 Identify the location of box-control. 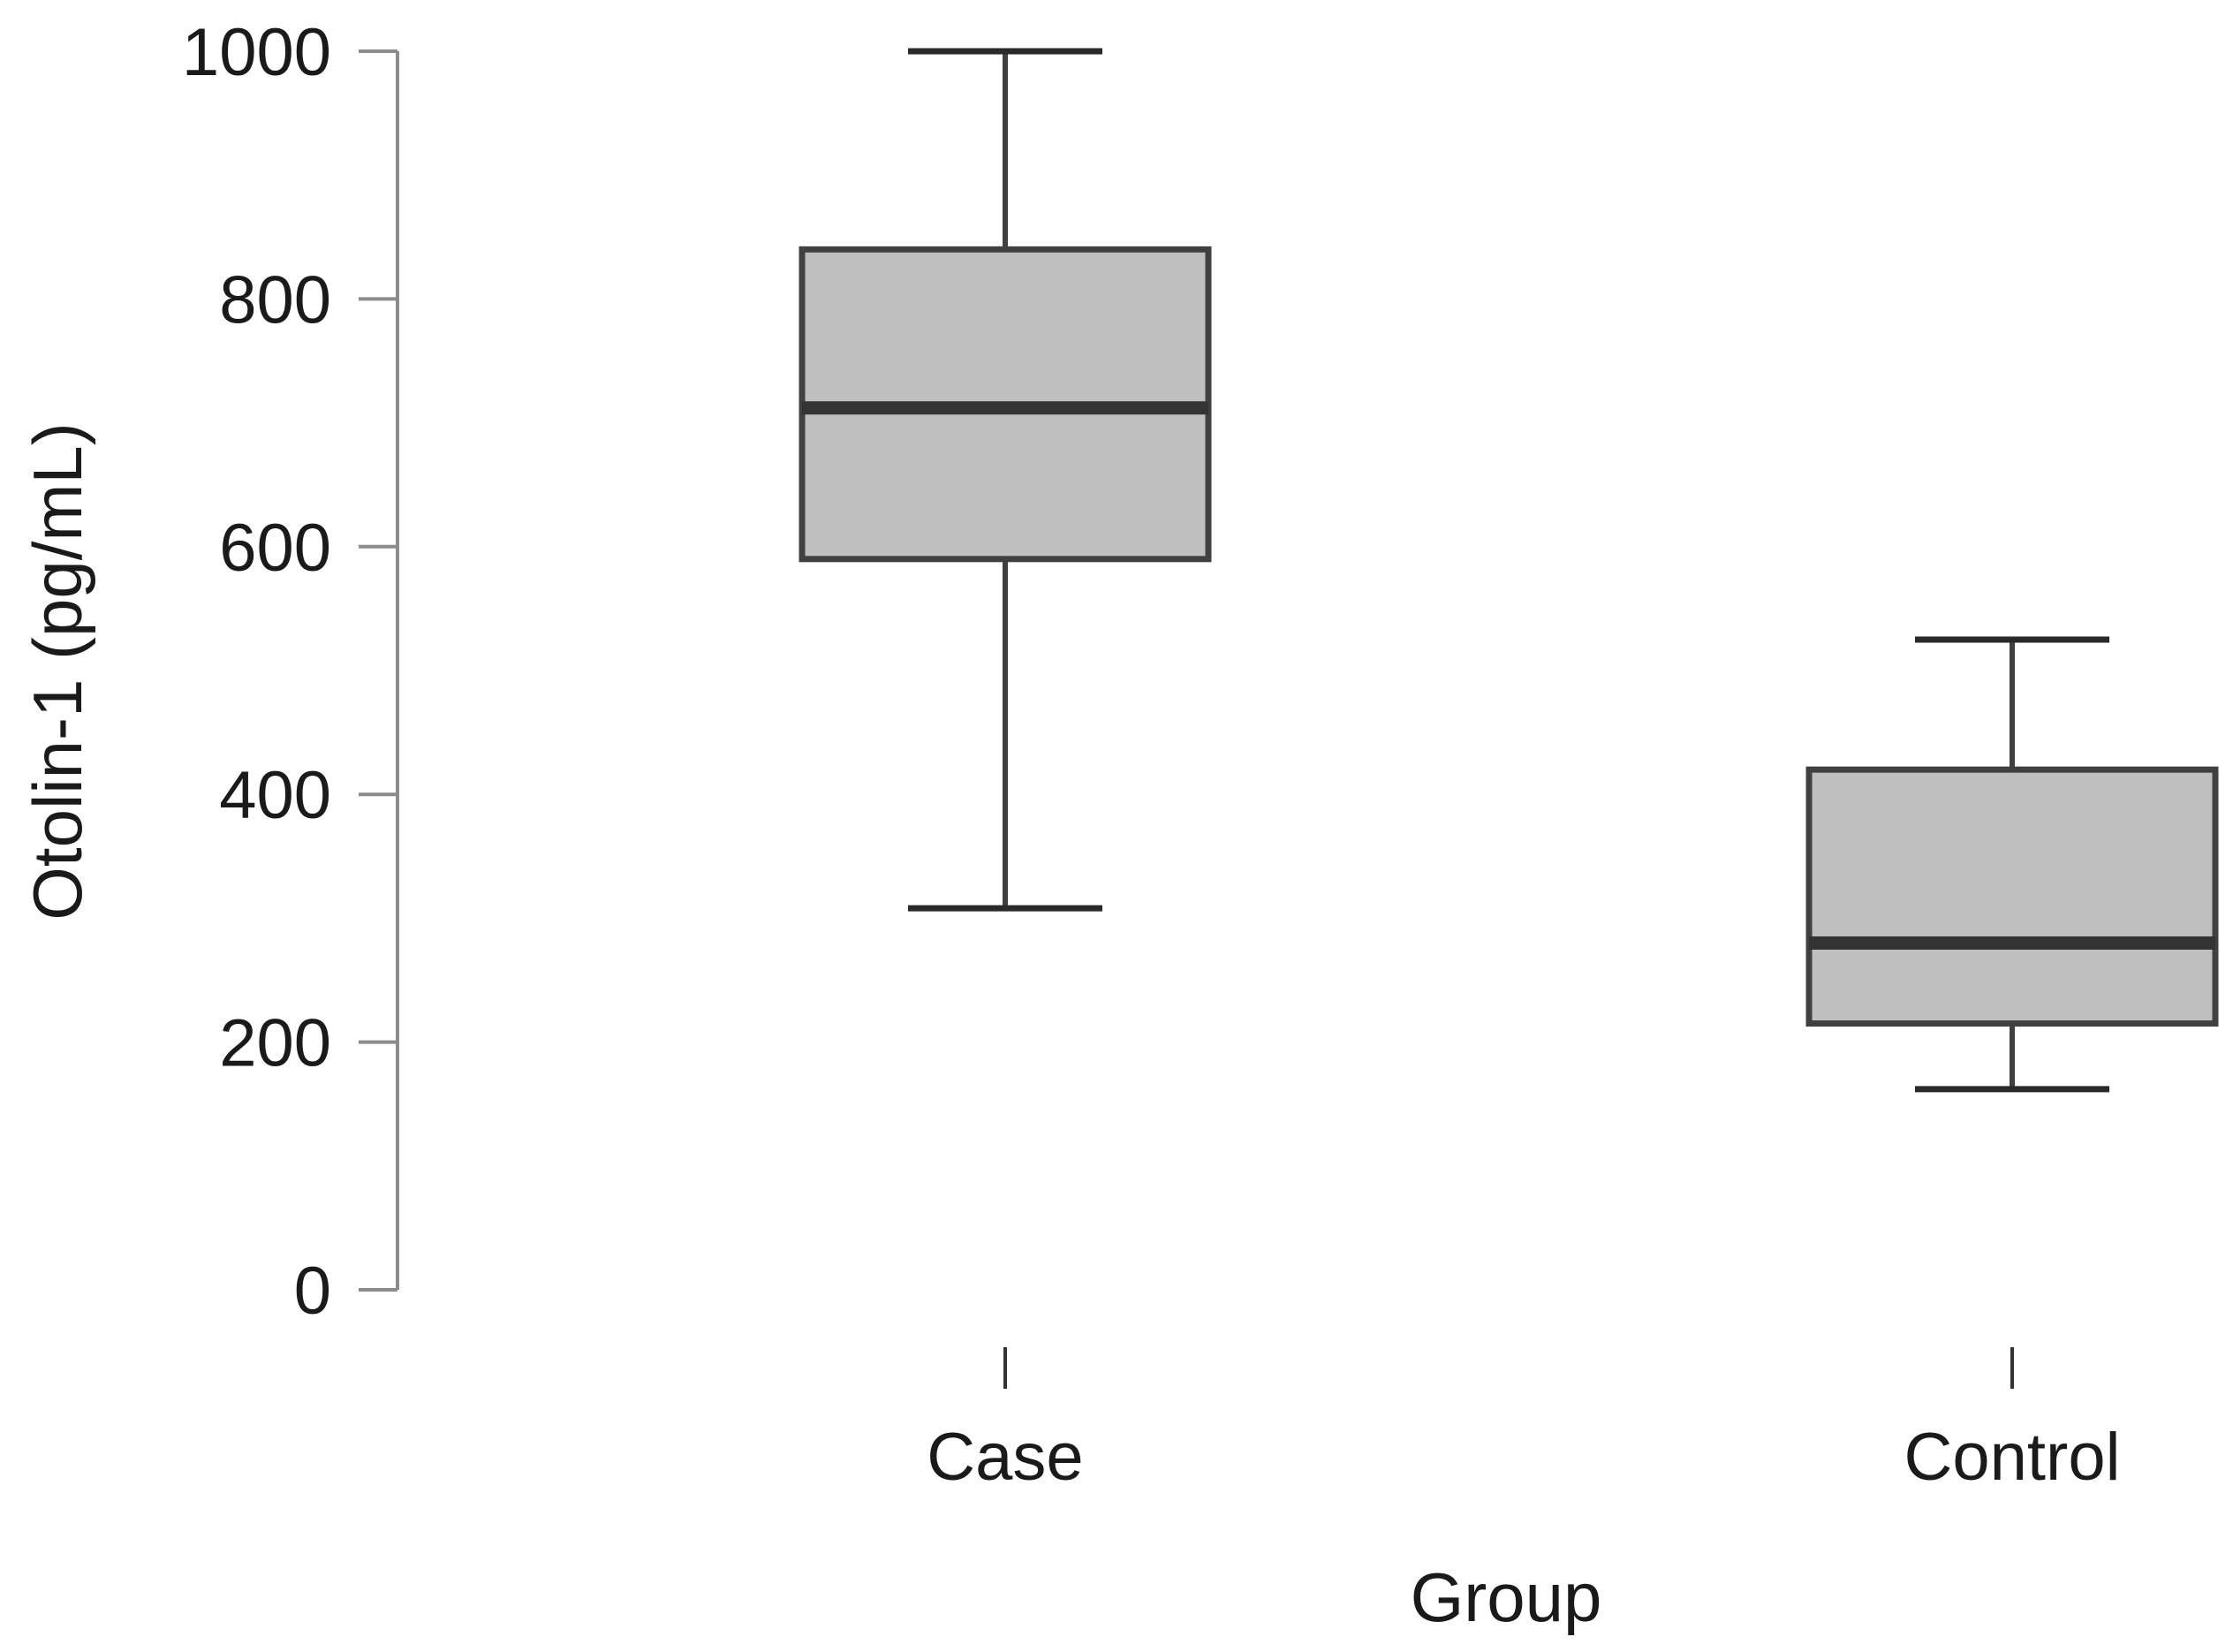
(2012, 864).